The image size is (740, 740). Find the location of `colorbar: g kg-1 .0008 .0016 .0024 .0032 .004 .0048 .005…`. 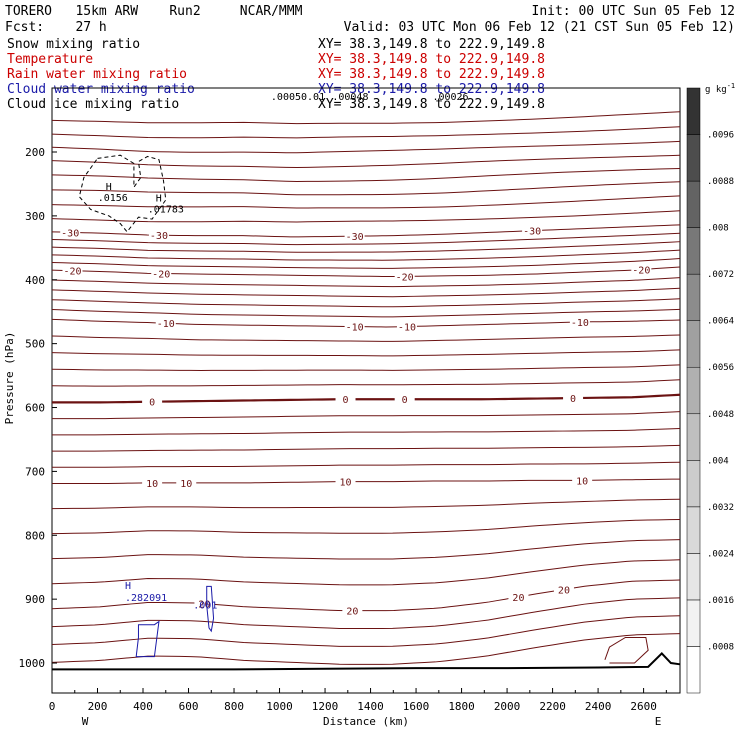

colorbar: g kg-1 .0008 .0016 .0024 .0032 .004 .0048 .005… is located at coordinates (710, 388).